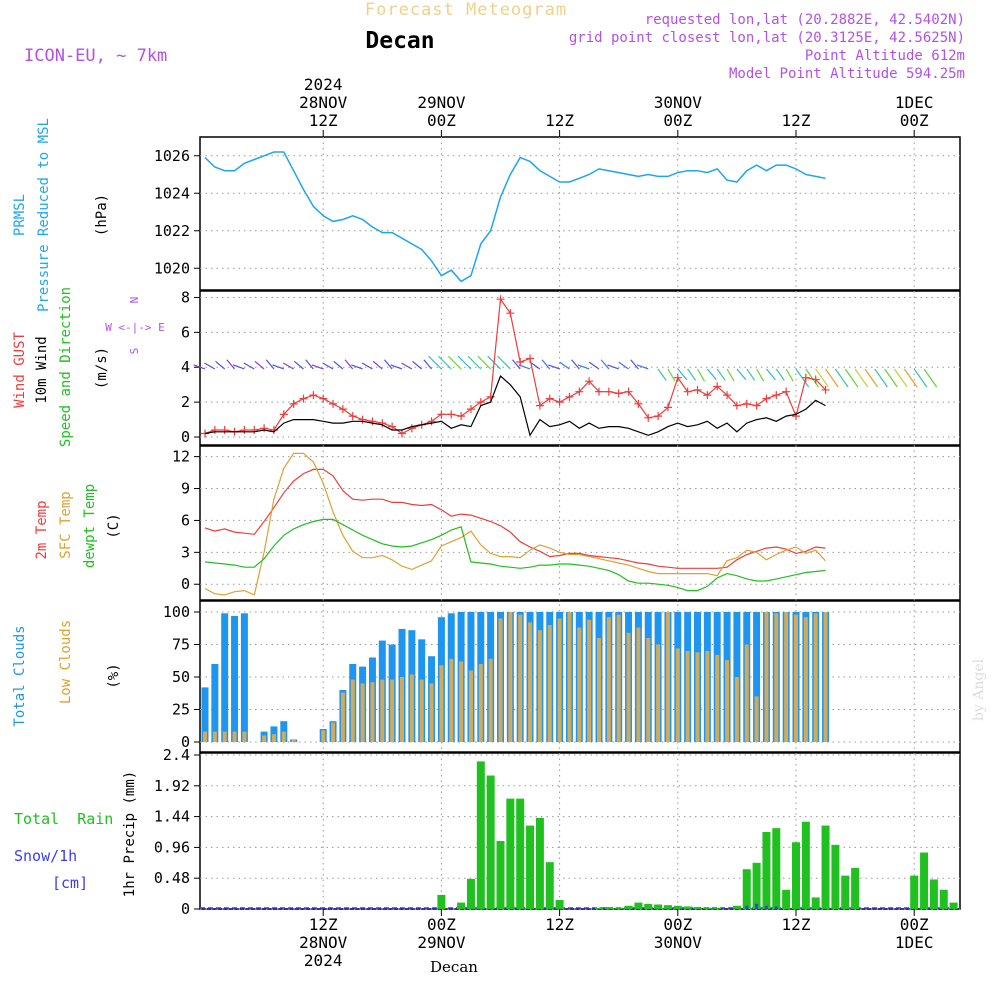 Image resolution: width=1000 pixels, height=1000 pixels. Describe the element at coordinates (20, 215) in the screenshot. I see `prmsl-label: PRMSL` at that location.